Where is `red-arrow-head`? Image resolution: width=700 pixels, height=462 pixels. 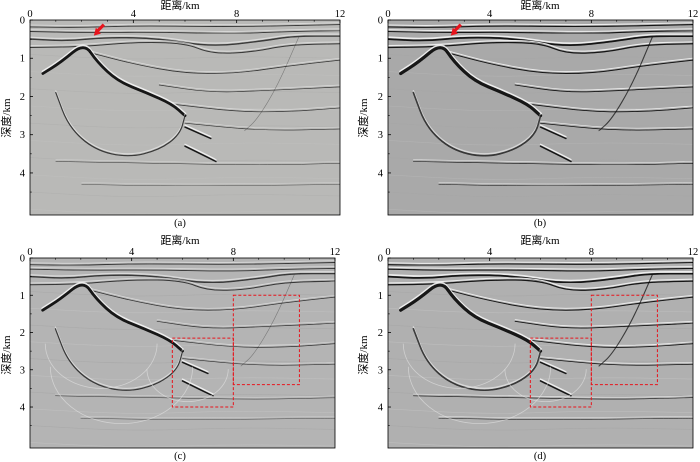 red-arrow-head is located at coordinates (454, 31).